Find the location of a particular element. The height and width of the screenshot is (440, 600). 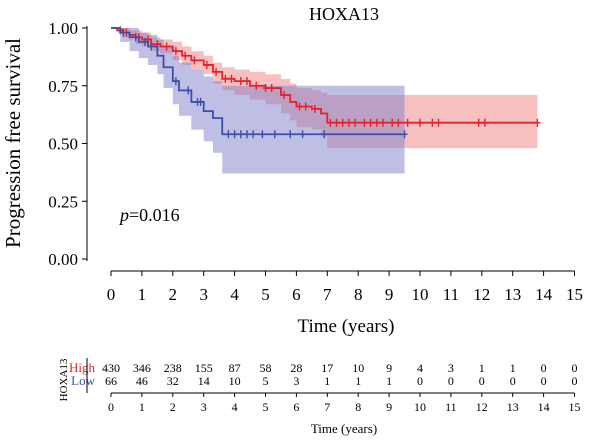

y-tick-label: 0.00 is located at coordinates (63, 259).